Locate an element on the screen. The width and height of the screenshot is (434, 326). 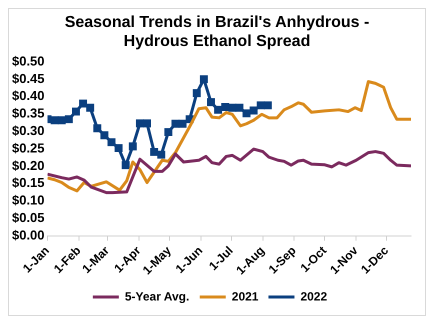
y-tick-label: $0.50 is located at coordinates (28, 60).